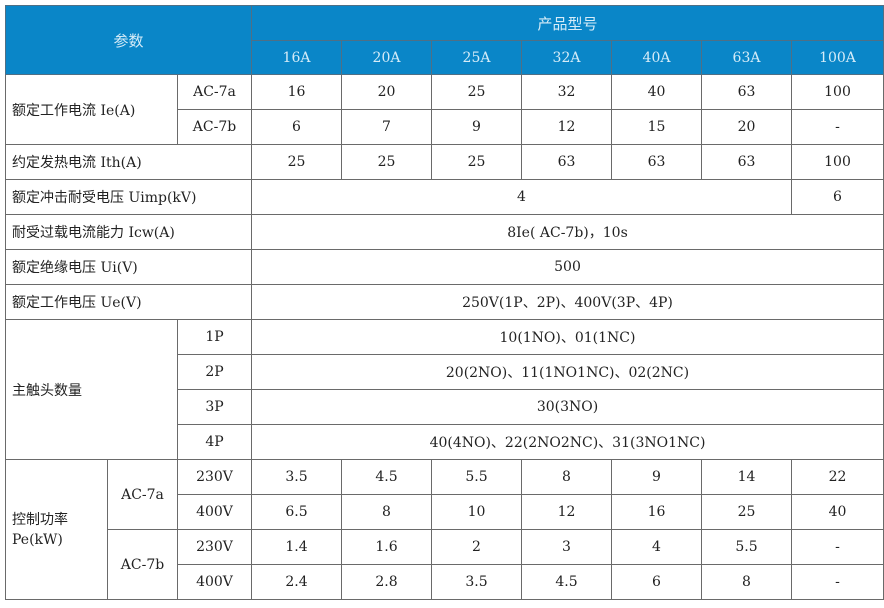  I want to click on table-cell: 100, so click(837, 162).